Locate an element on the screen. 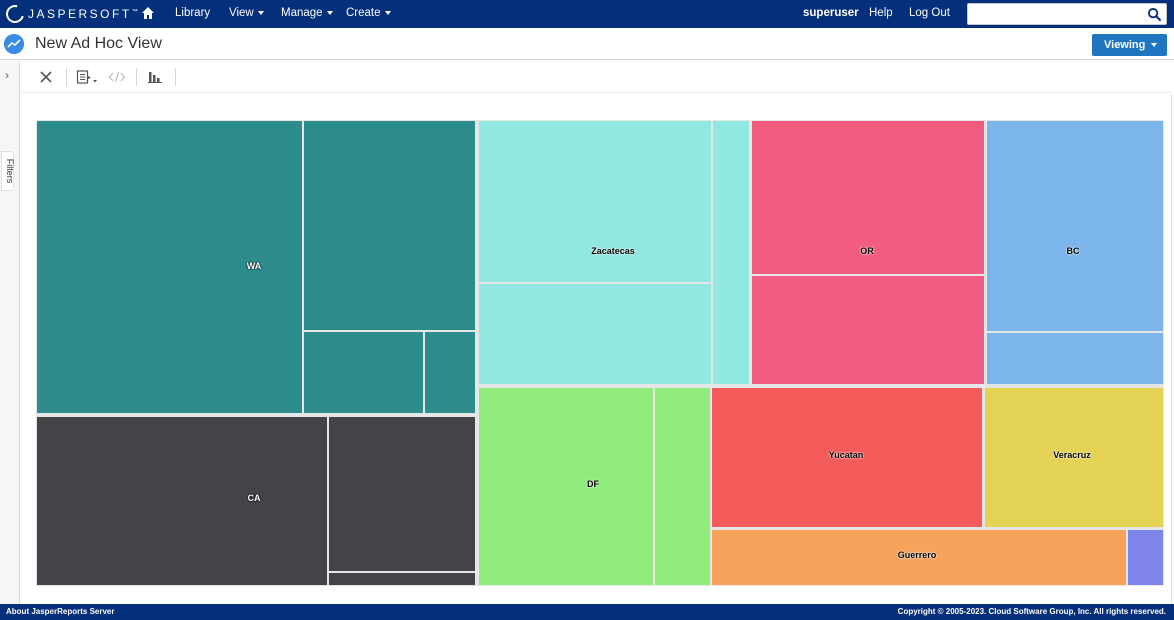 The width and height of the screenshot is (1174, 620). nav-manage-menu: Manage is located at coordinates (307, 14).